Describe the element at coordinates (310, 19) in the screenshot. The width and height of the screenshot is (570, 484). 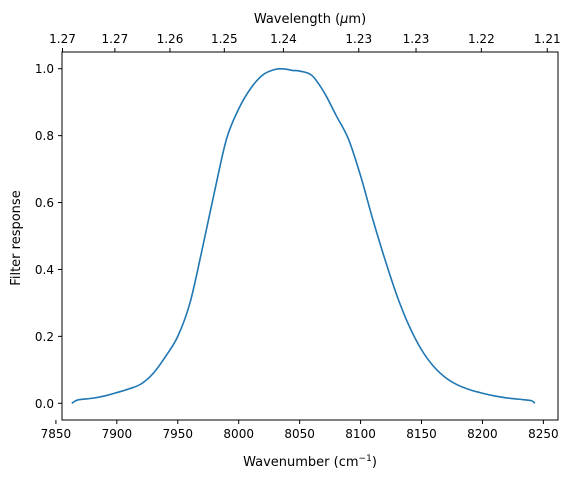
I see `top-axis-label: Wavelength (μm)` at that location.